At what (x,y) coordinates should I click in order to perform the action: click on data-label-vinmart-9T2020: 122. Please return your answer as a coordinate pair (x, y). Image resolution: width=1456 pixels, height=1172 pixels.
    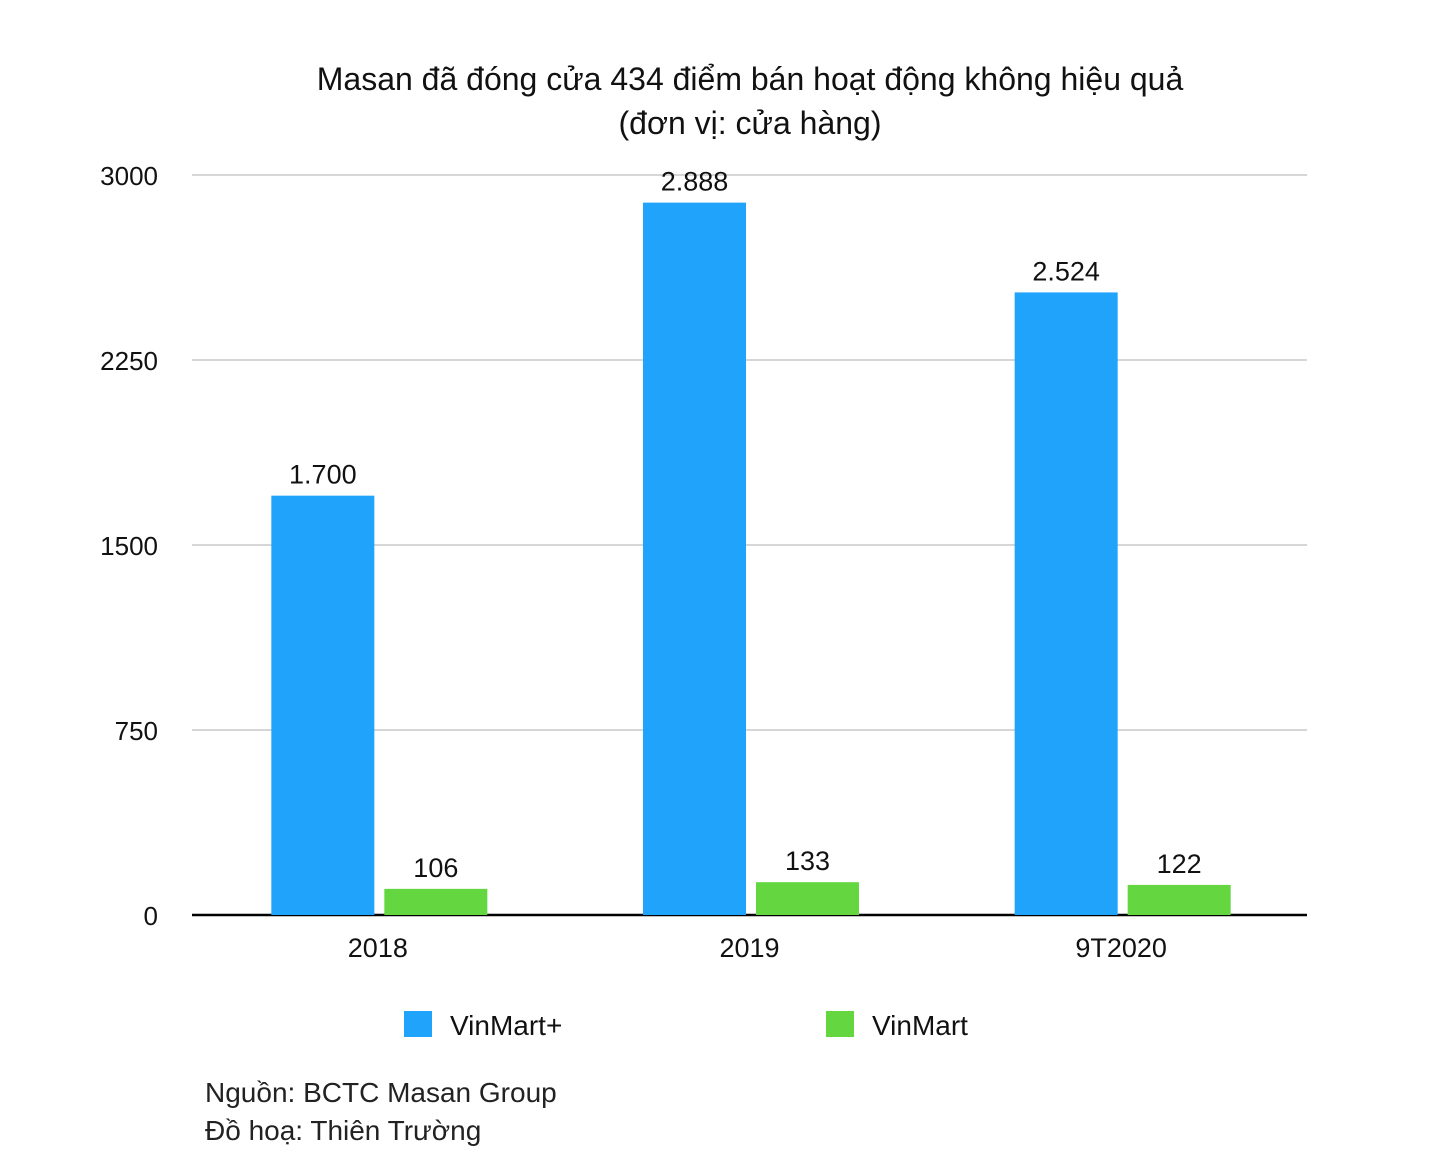
    Looking at the image, I should click on (1179, 864).